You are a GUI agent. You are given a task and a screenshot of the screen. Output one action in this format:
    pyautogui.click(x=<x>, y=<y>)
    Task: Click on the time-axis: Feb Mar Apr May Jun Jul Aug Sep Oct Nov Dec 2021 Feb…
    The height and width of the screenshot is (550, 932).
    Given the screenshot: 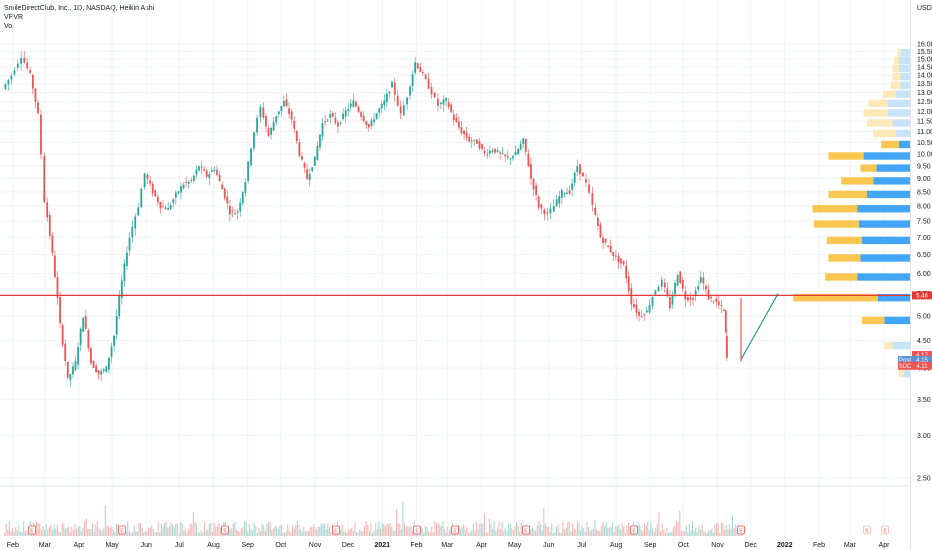 What is the action you would take?
    pyautogui.click(x=448, y=545)
    